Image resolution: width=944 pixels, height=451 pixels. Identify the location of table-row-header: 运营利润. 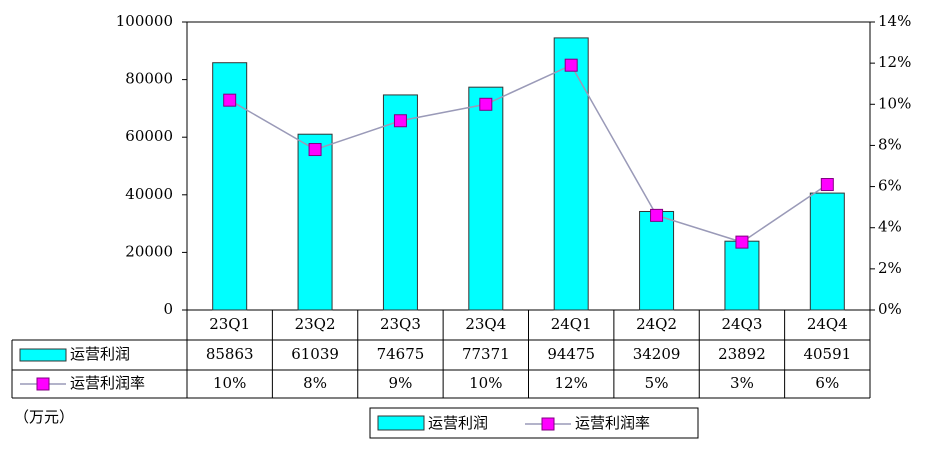
(100, 354).